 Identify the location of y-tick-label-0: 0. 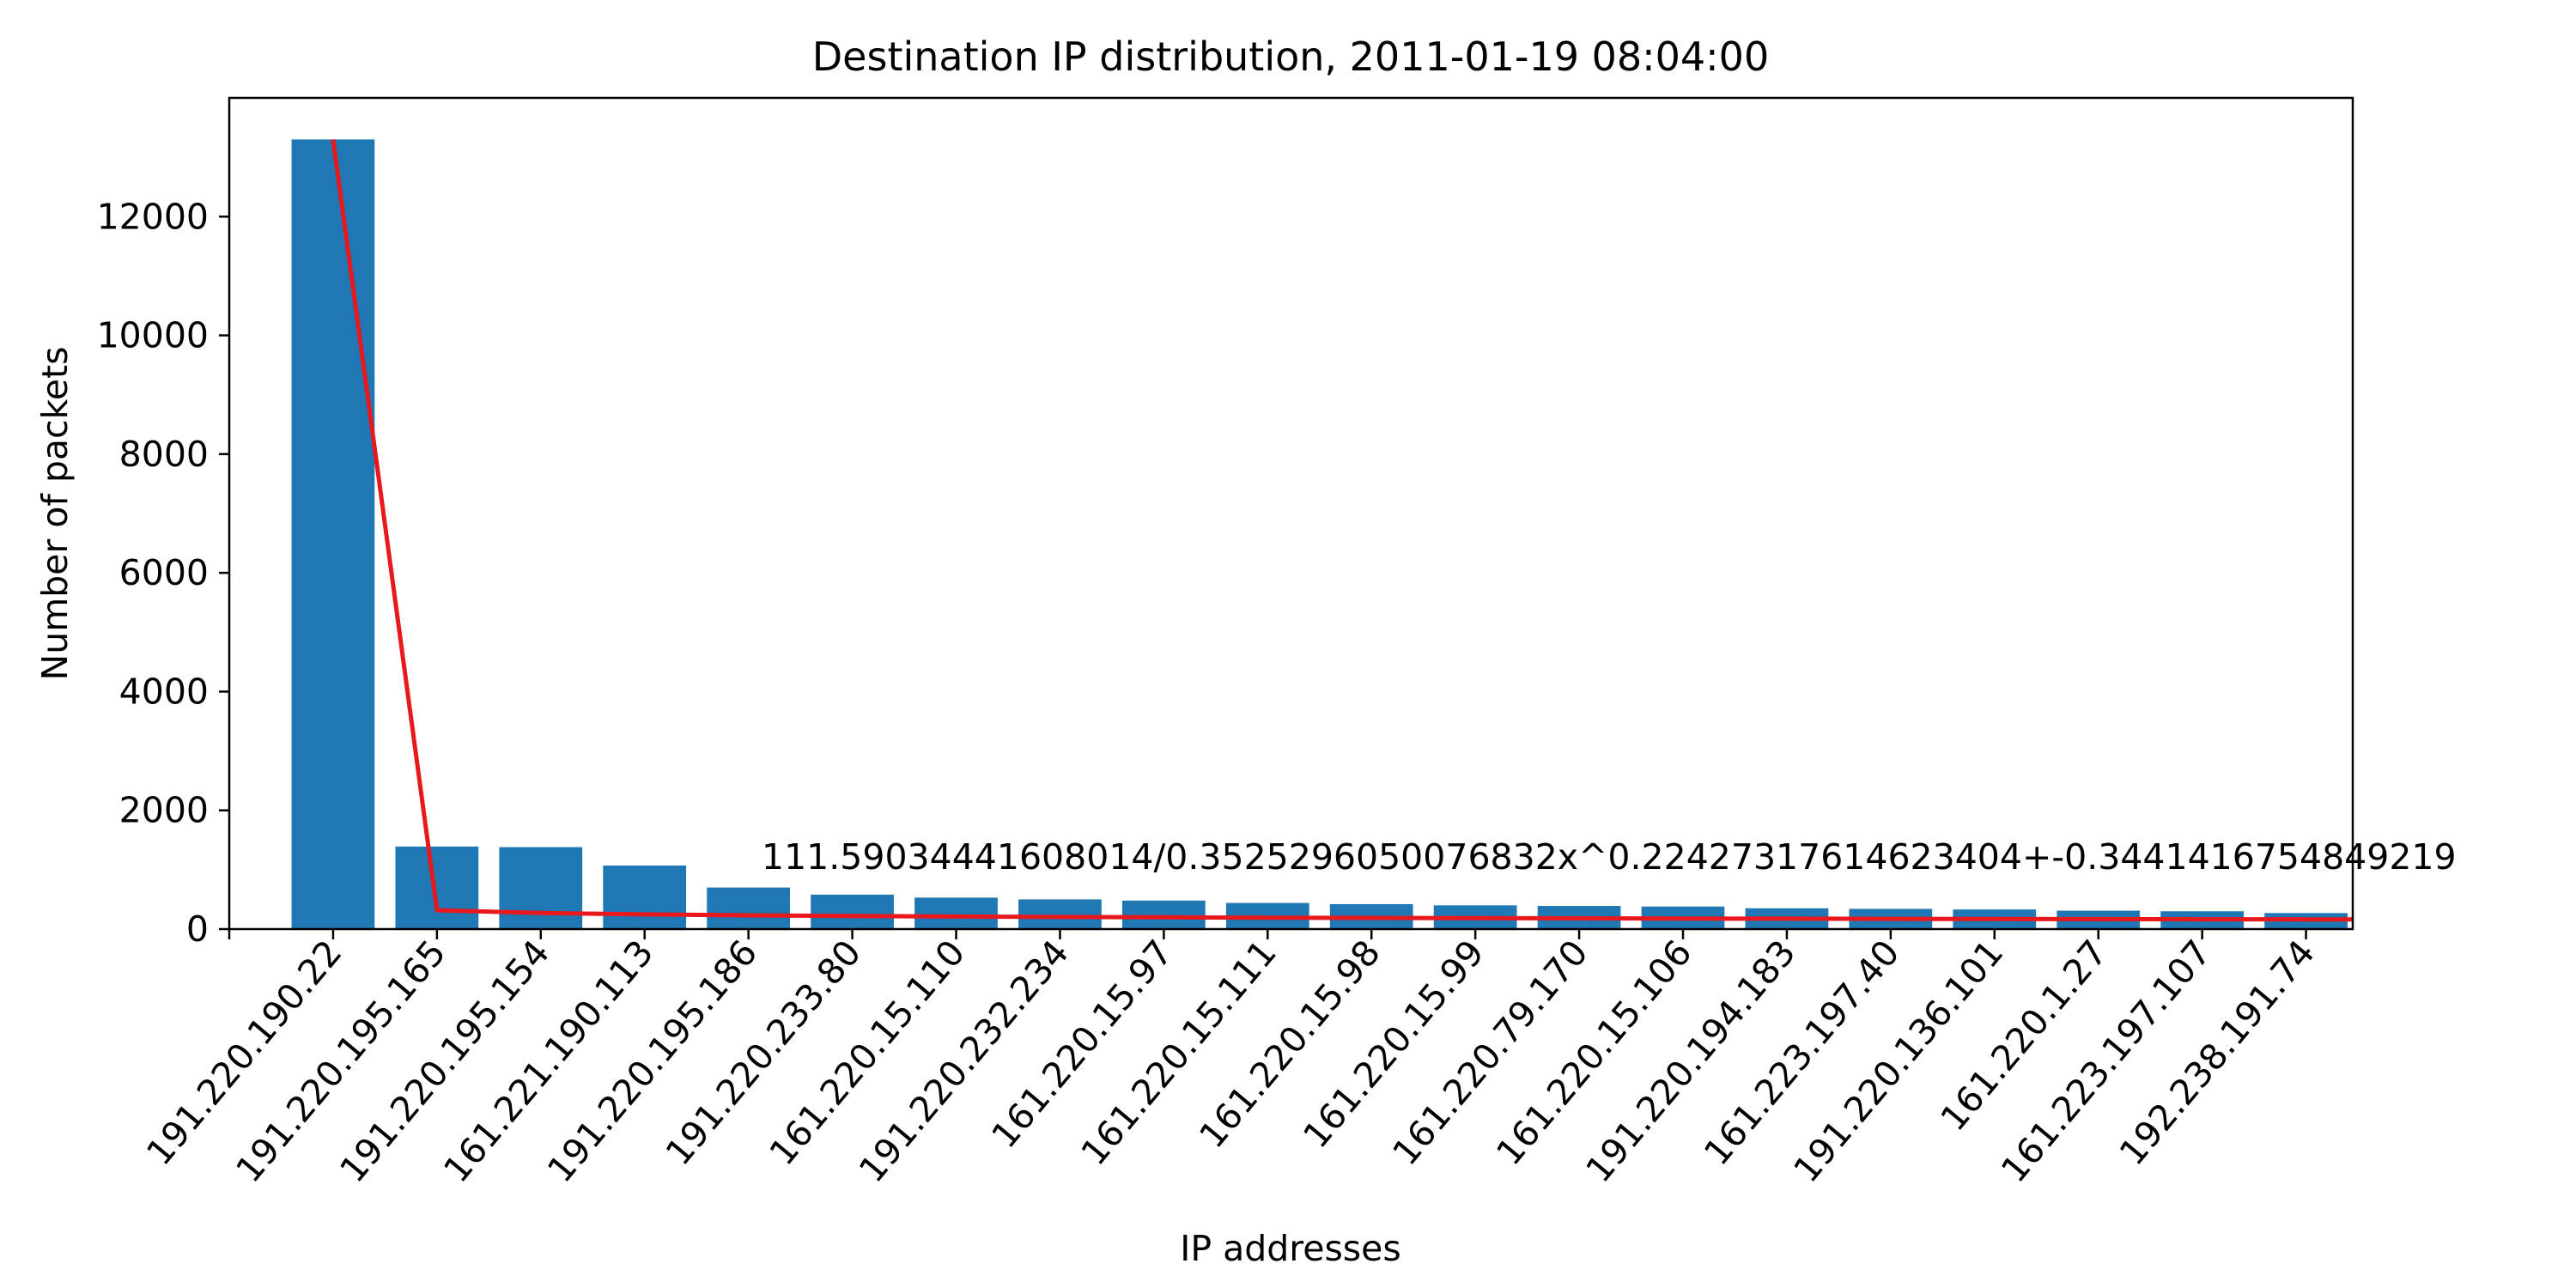
(197, 929).